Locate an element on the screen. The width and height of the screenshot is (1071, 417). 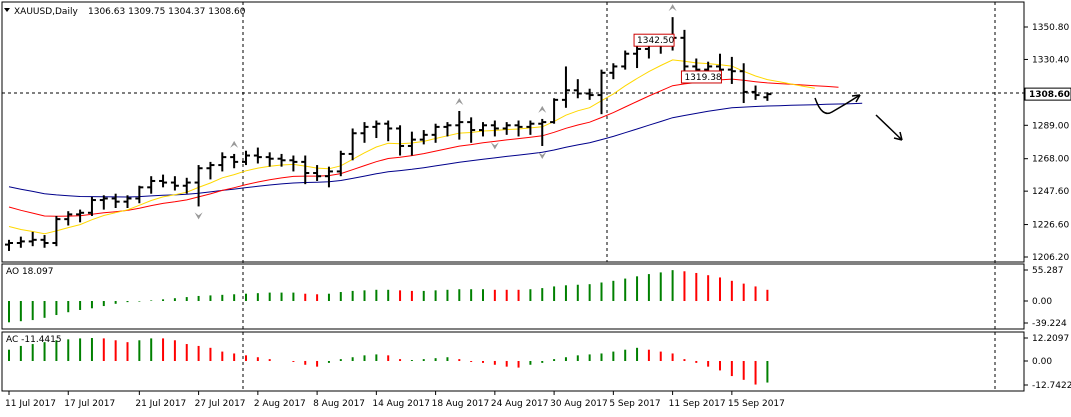
ac-panel is located at coordinates (513, 361).